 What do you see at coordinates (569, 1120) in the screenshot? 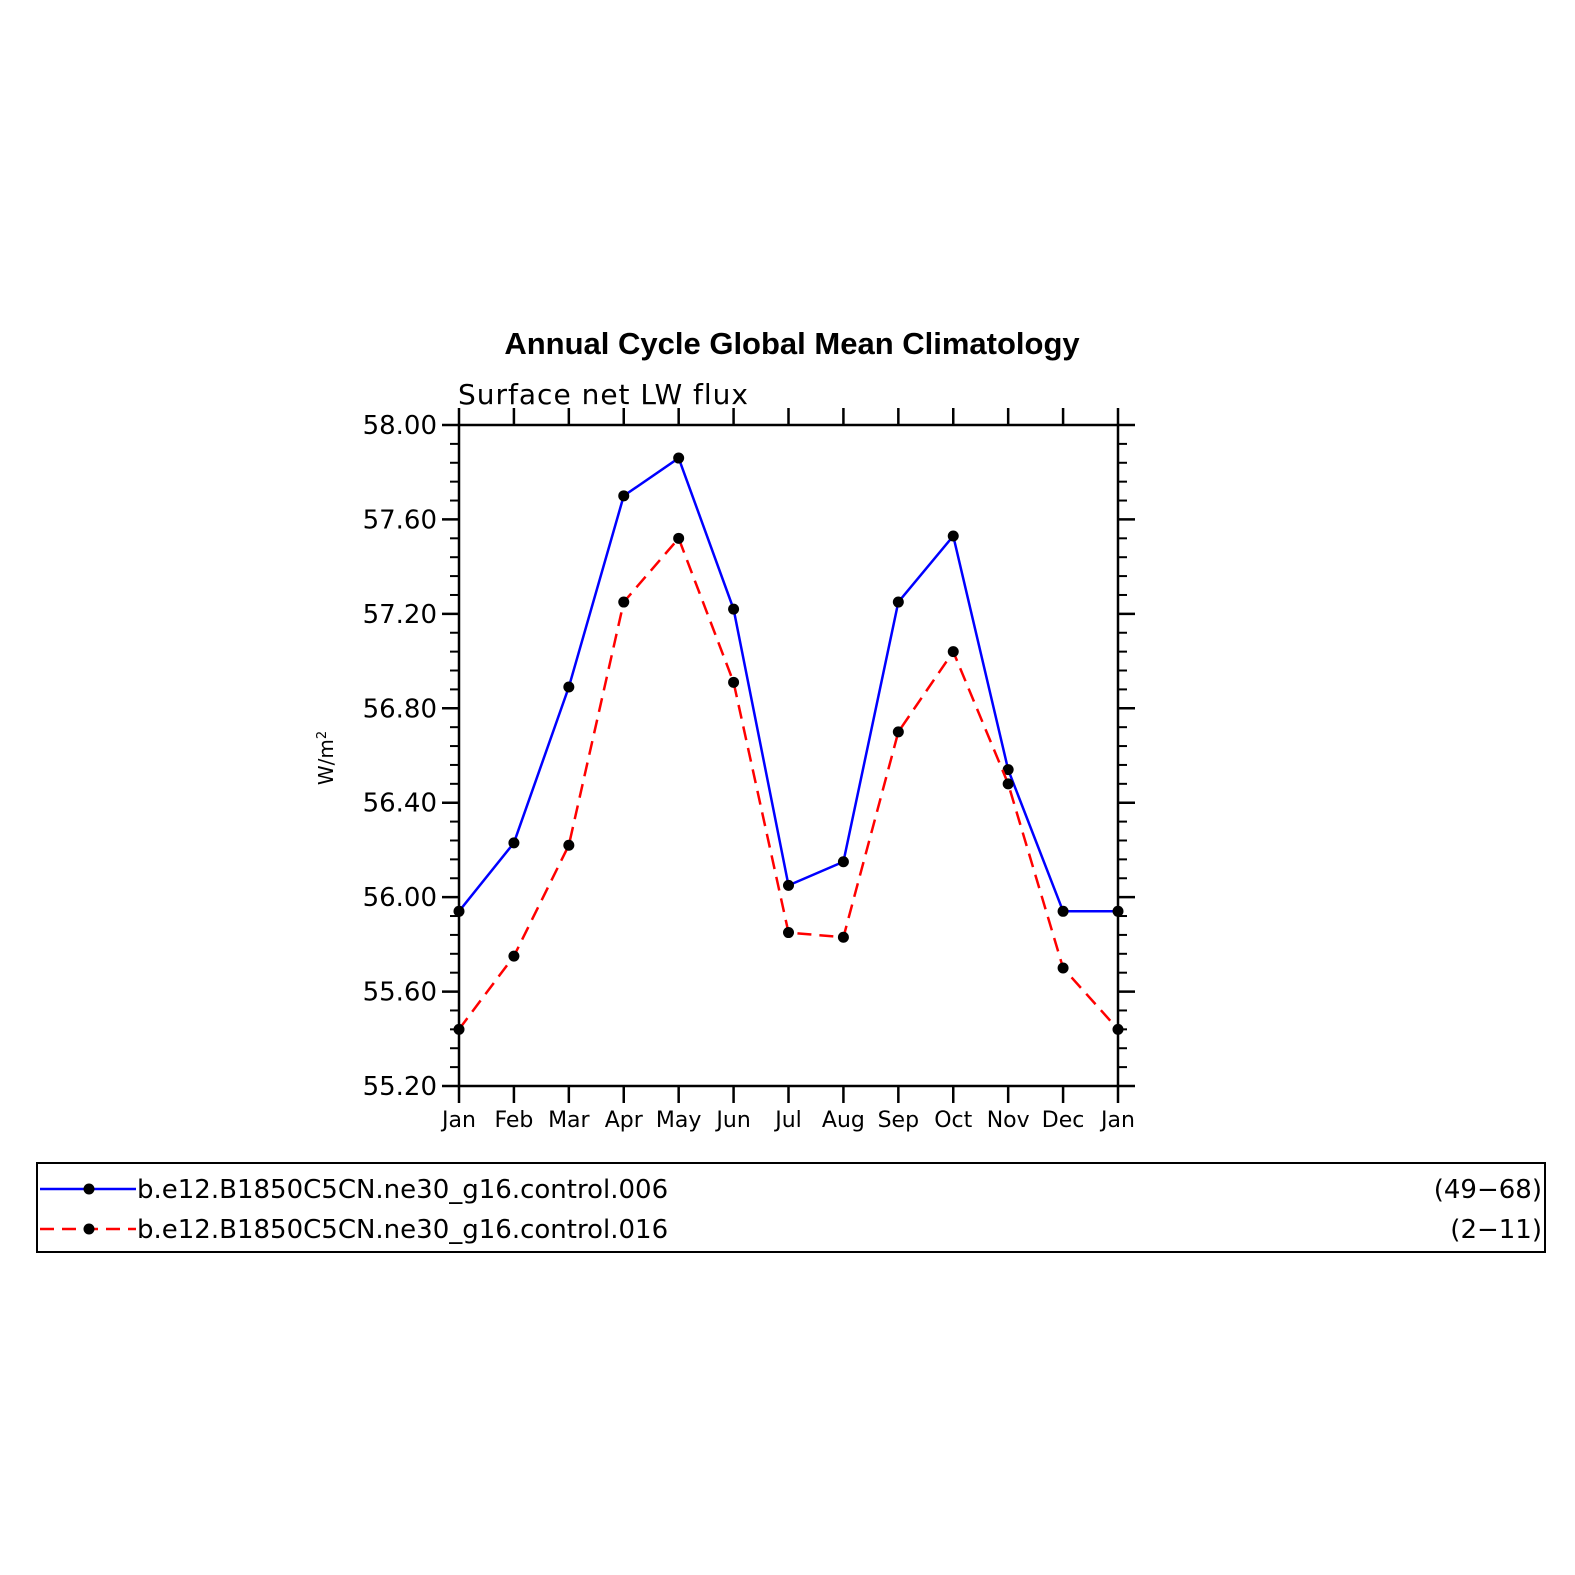
I see `x-tick-label: Mar` at bounding box center [569, 1120].